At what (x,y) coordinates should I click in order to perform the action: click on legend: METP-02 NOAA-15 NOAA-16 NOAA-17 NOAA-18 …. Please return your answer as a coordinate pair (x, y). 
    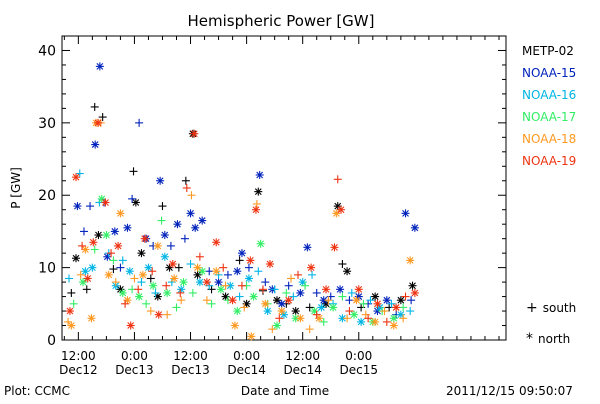
    Looking at the image, I should click on (560, 106).